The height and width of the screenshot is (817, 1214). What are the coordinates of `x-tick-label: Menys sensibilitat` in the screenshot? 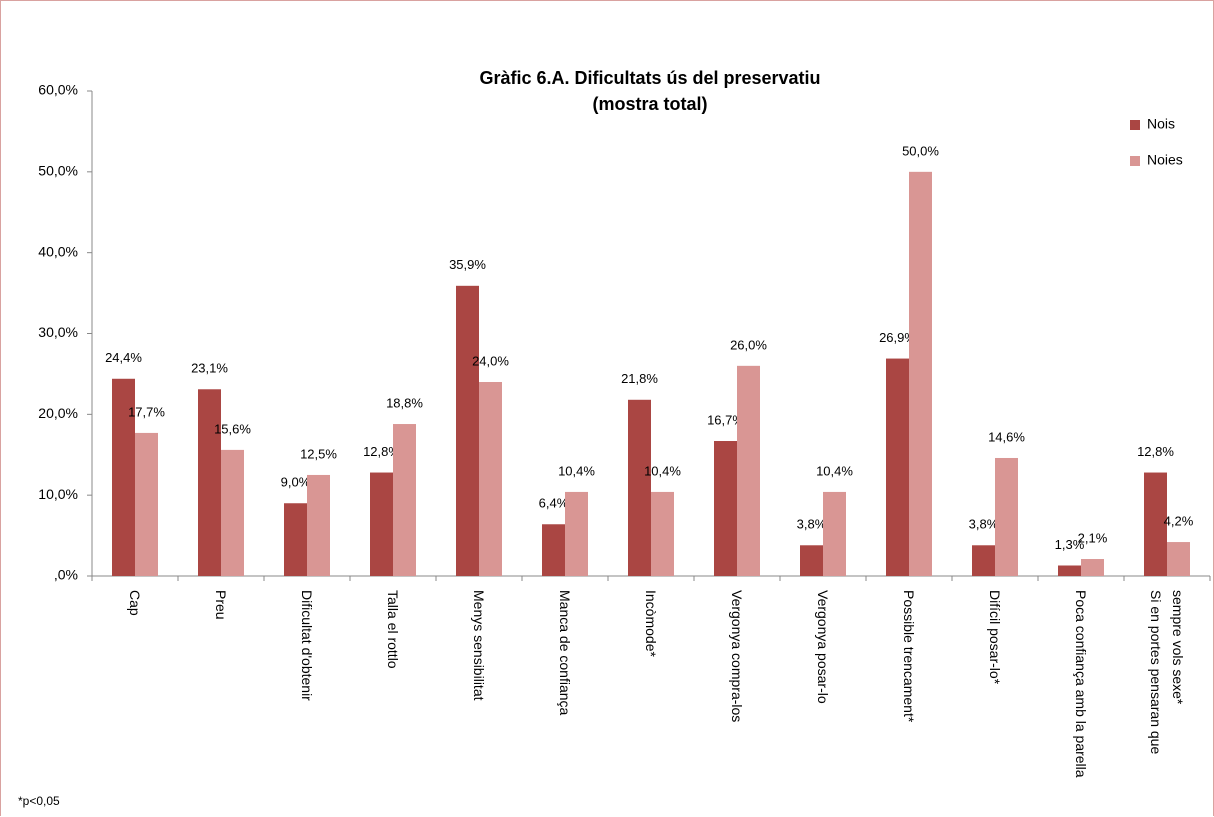 It's located at (479, 645).